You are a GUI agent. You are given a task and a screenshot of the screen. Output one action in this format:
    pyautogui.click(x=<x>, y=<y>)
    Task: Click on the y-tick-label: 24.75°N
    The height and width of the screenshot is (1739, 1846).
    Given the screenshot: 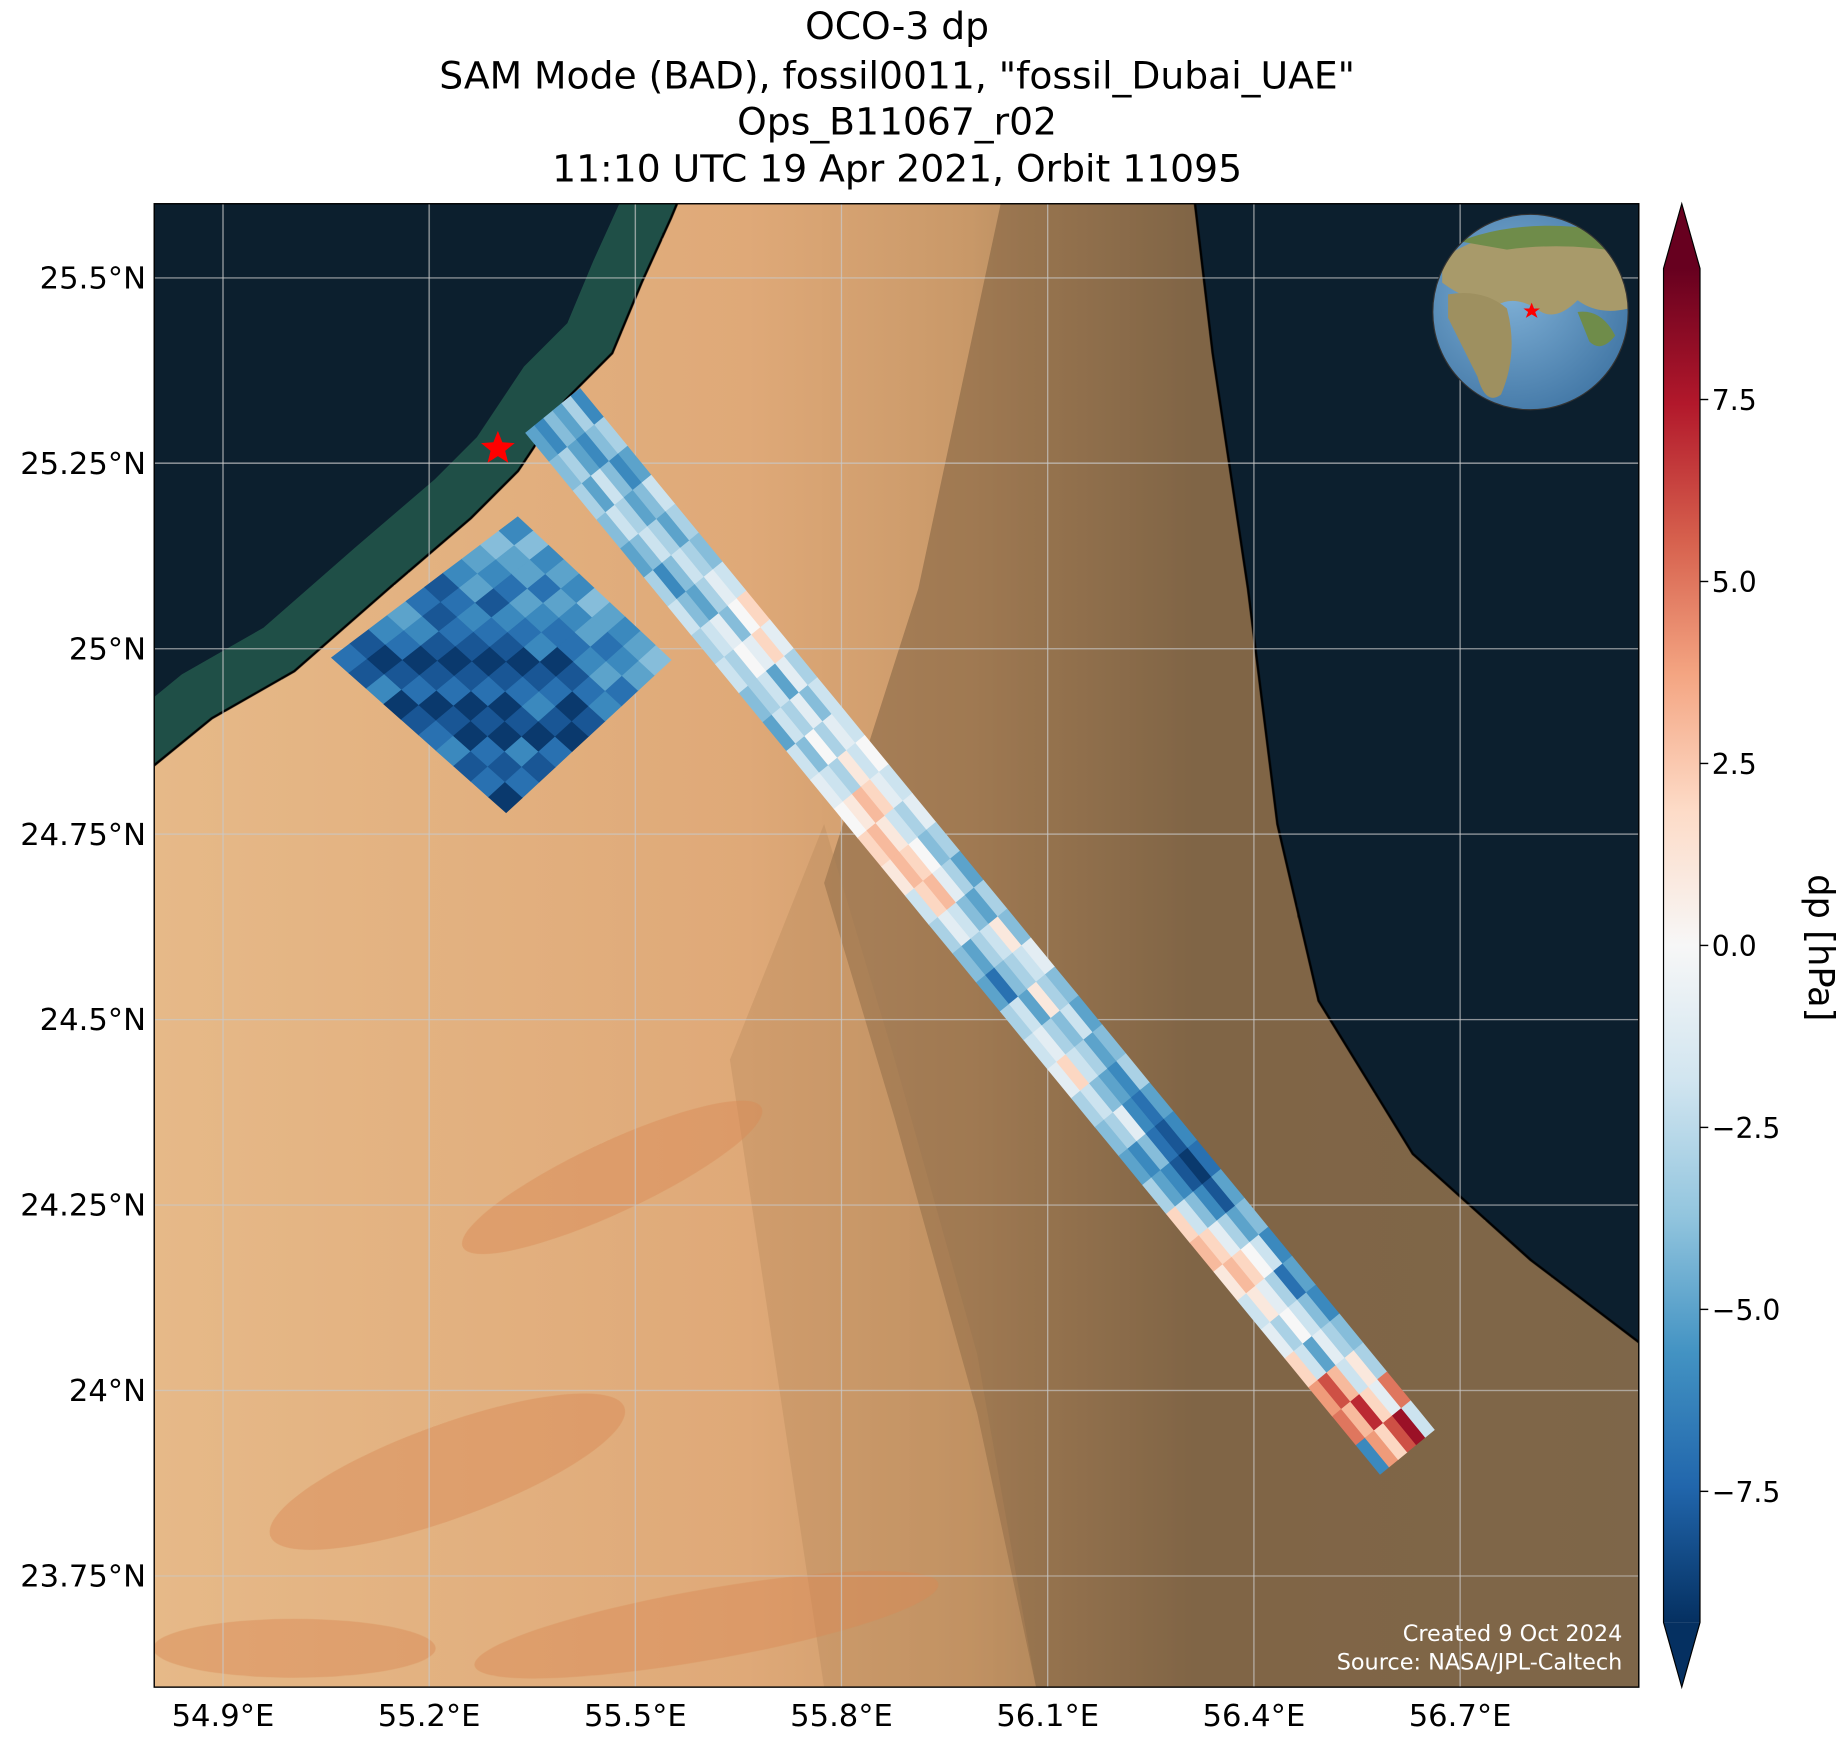 What is the action you would take?
    pyautogui.click(x=83, y=835)
    